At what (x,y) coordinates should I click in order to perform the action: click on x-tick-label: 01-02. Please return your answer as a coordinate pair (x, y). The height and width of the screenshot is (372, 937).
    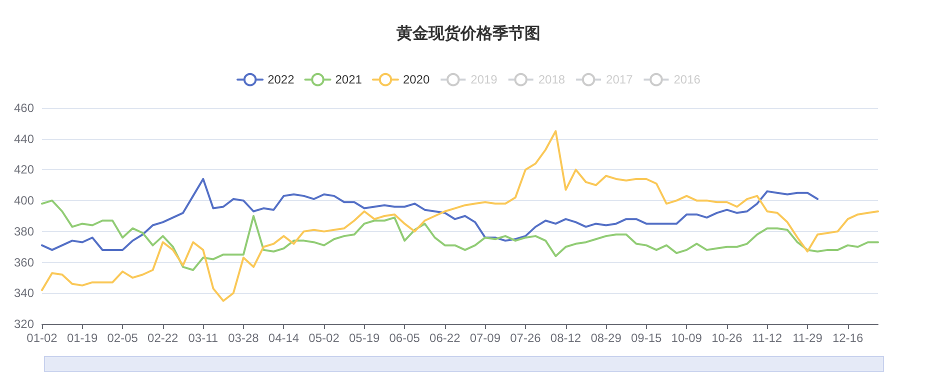
    Looking at the image, I should click on (42, 338).